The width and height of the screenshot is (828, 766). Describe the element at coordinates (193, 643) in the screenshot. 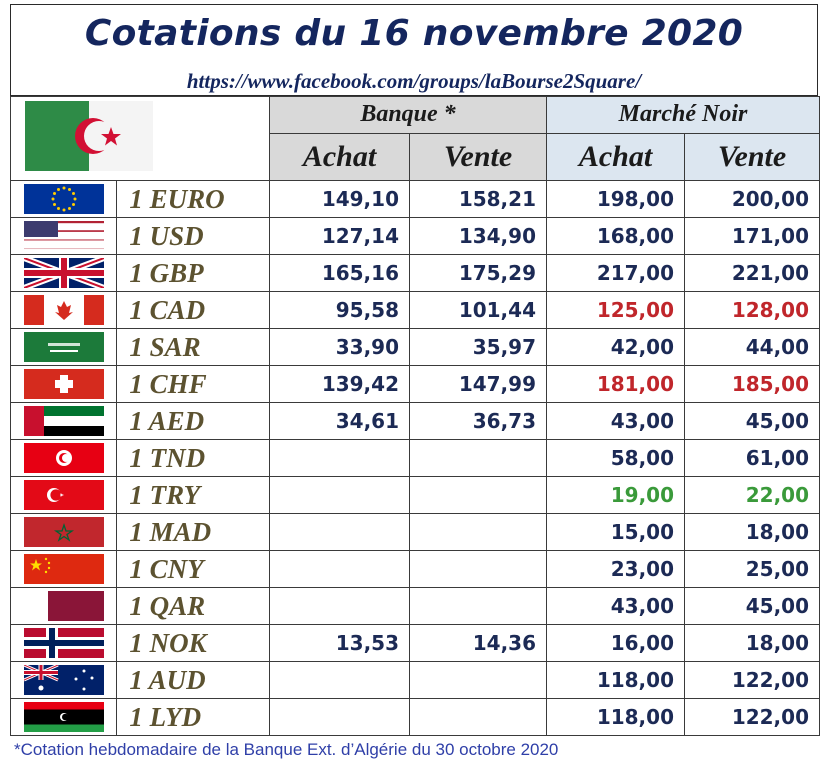

I see `currency-label: 1 NOK` at that location.